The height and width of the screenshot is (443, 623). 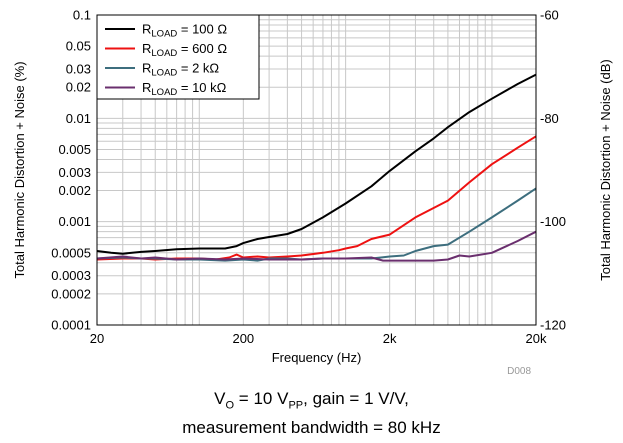 What do you see at coordinates (519, 371) in the screenshot?
I see `figure-id: D008` at bounding box center [519, 371].